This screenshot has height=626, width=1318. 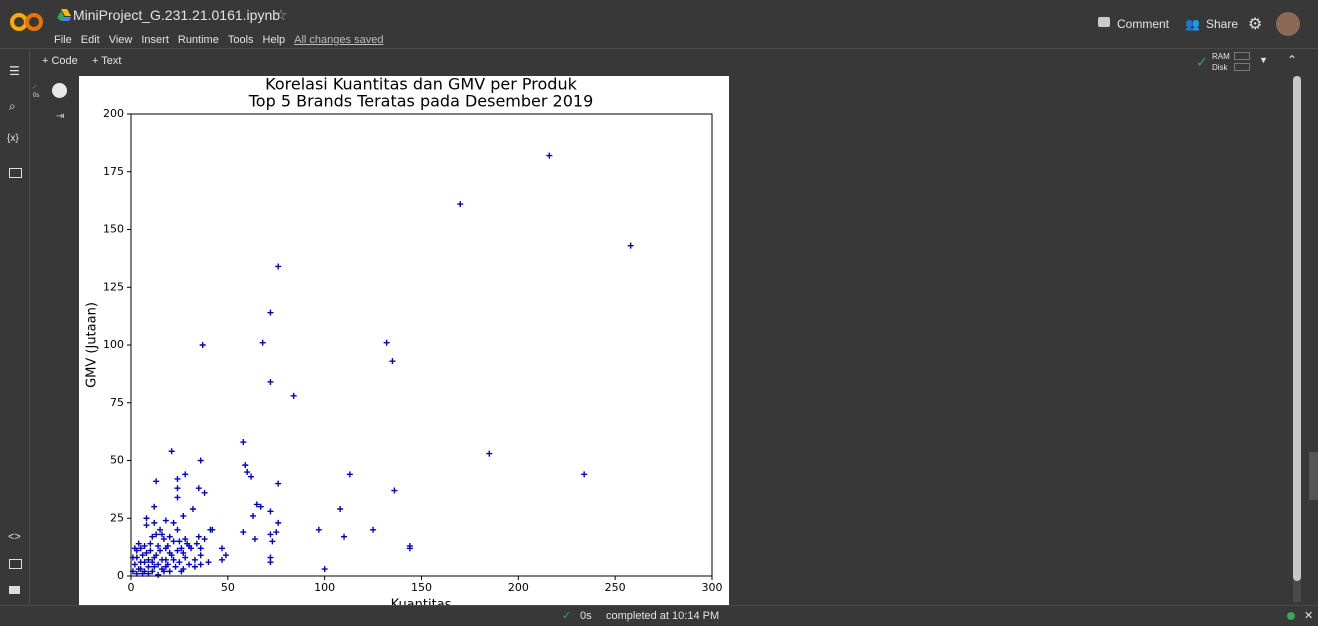 What do you see at coordinates (13, 138) in the screenshot?
I see `variables-icon: {x}` at bounding box center [13, 138].